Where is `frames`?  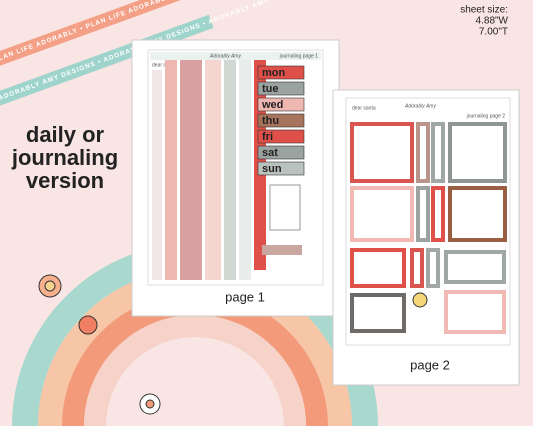
frames is located at coordinates (428, 228).